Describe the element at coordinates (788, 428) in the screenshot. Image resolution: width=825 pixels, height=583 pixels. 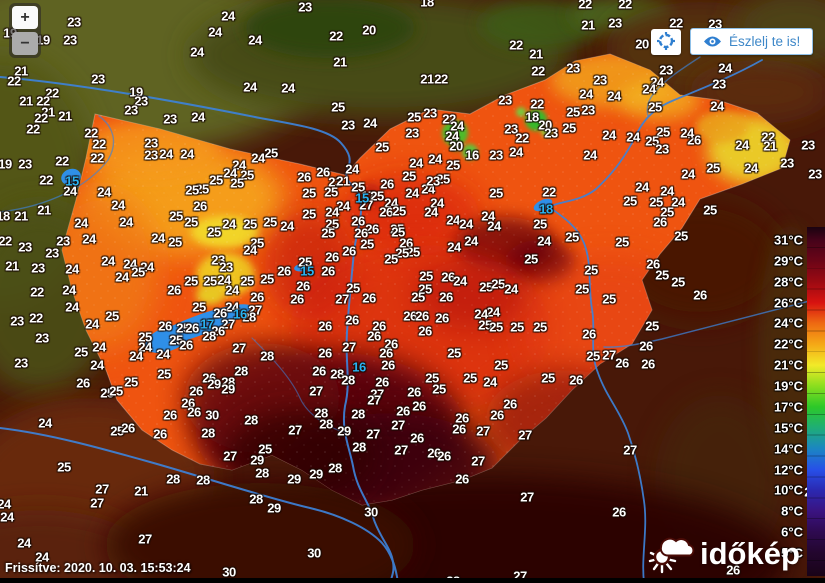
I see `legend-label: 15°C` at that location.